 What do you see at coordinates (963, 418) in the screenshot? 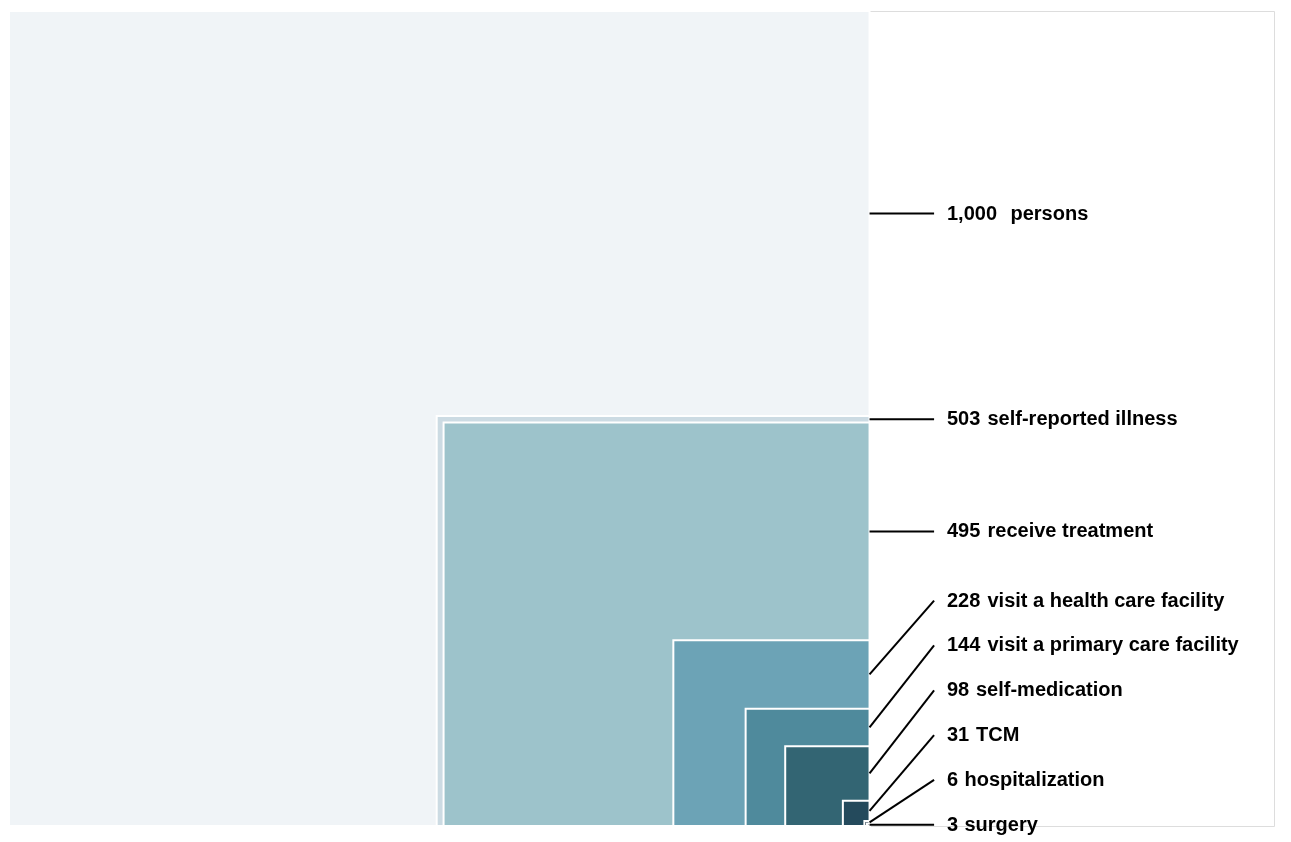
I see `data-label: 503` at bounding box center [963, 418].